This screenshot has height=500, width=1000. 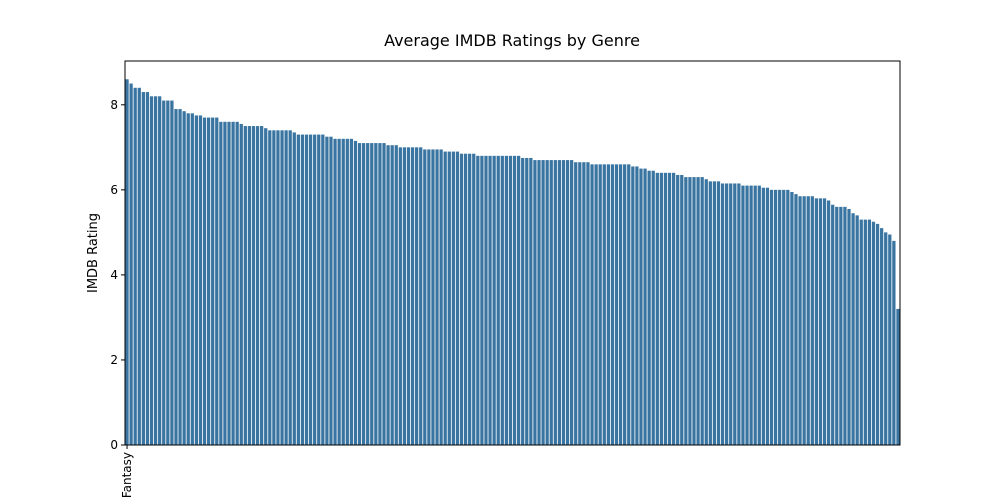 I want to click on y-tick-label: 2, so click(x=114, y=360).